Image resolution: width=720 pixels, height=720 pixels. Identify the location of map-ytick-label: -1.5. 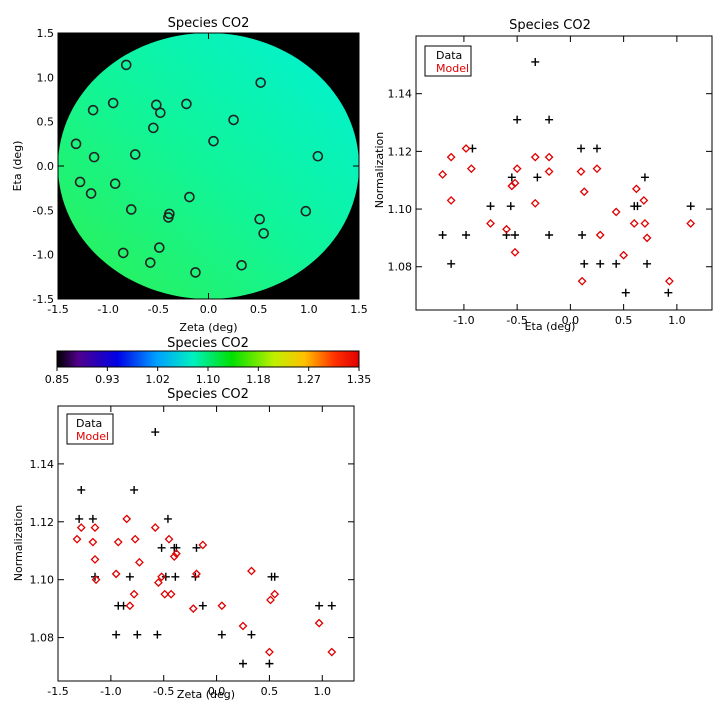
(43, 299).